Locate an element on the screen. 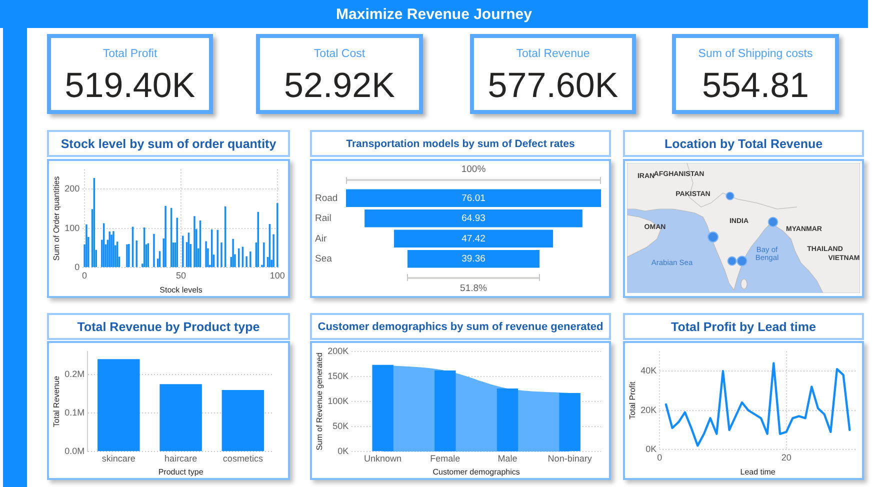 This screenshot has height=487, width=876. y-tick-label: 100 is located at coordinates (72, 227).